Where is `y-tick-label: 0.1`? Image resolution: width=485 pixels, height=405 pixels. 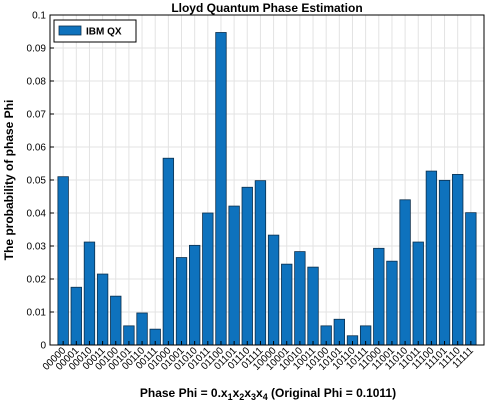
y-tick-label: 0.1 is located at coordinates (39, 16).